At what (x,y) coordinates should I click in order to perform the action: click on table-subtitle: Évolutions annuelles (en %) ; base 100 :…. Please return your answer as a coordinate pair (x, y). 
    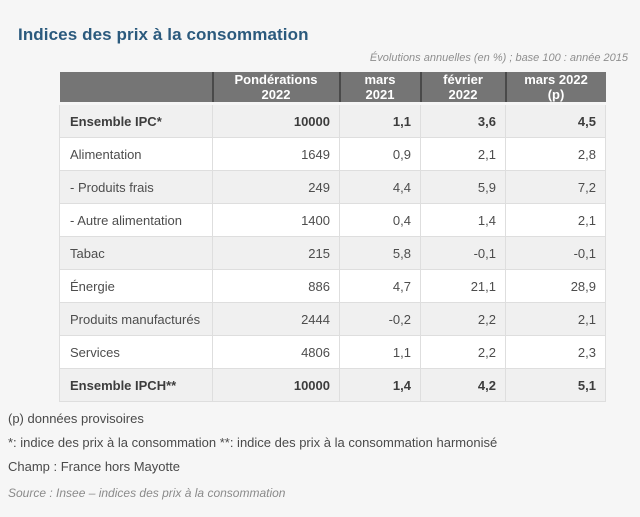
    Looking at the image, I should click on (498, 58).